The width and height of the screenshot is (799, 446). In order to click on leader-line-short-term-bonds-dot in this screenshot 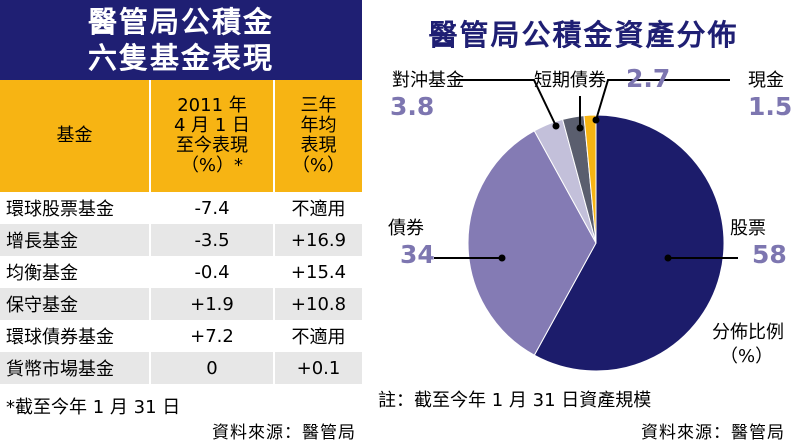, I will do `click(580, 128)`.